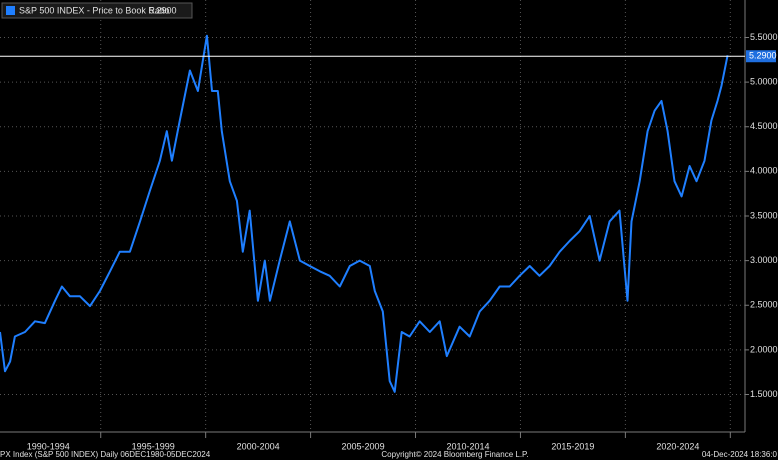  What do you see at coordinates (467, 446) in the screenshot?
I see `x-tick-label: 2010-2014` at bounding box center [467, 446].